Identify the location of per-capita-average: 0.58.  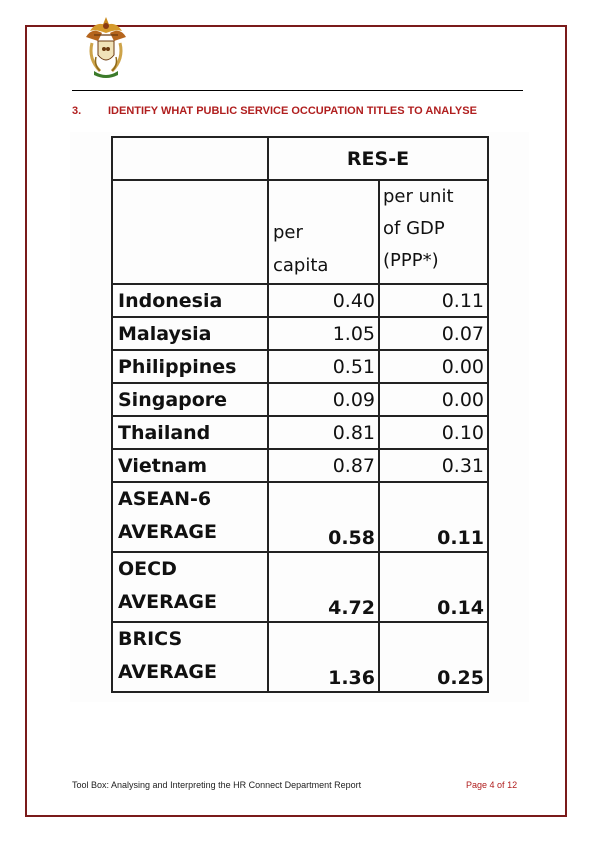
(323, 517).